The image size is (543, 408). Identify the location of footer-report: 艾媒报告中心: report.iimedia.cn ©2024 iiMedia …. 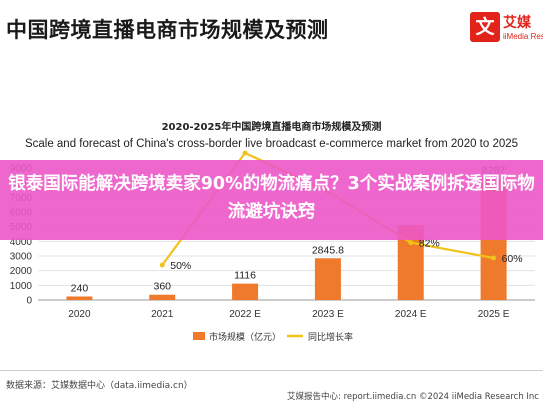
(413, 397).